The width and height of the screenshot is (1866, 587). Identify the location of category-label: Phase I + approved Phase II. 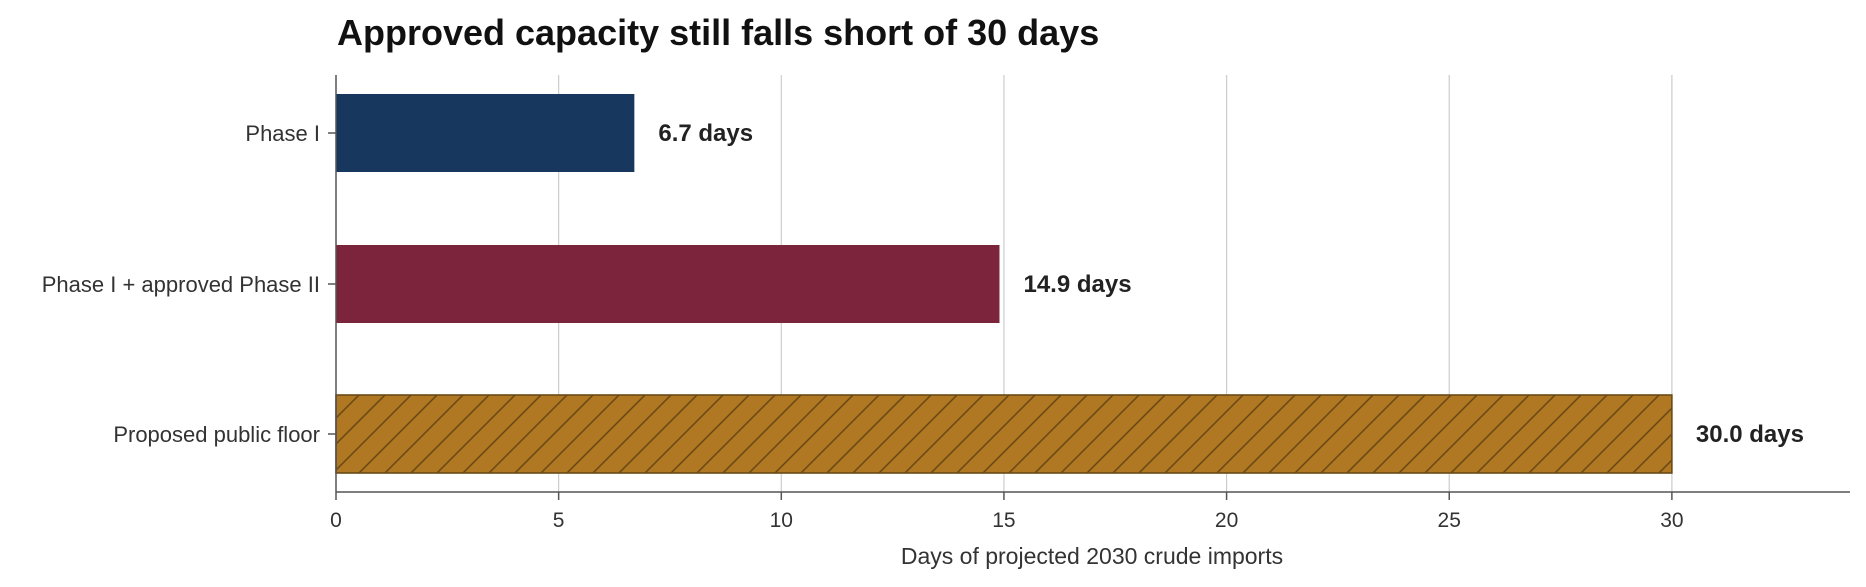
(181, 284).